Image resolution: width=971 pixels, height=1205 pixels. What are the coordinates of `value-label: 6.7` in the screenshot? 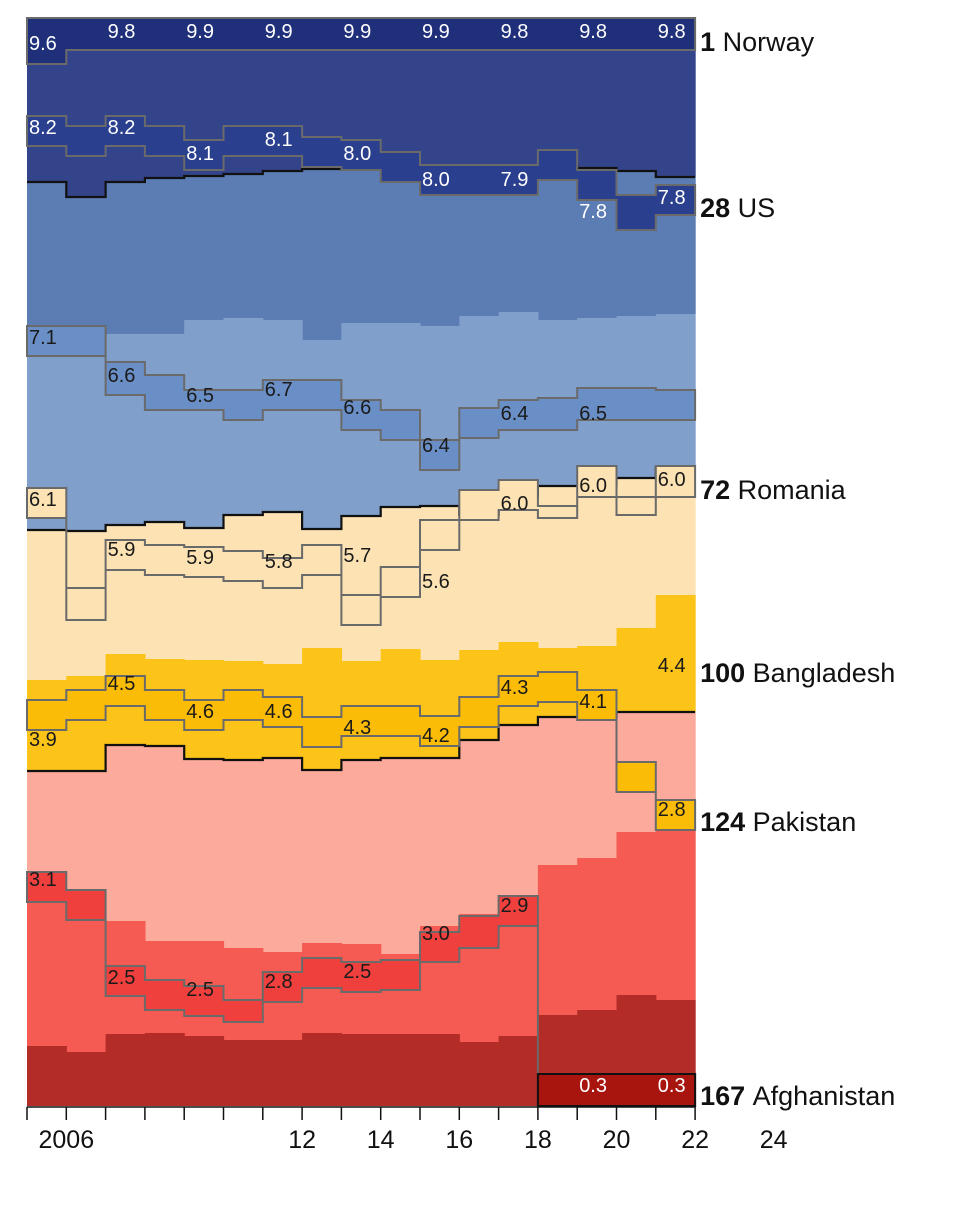 It's located at (279, 390).